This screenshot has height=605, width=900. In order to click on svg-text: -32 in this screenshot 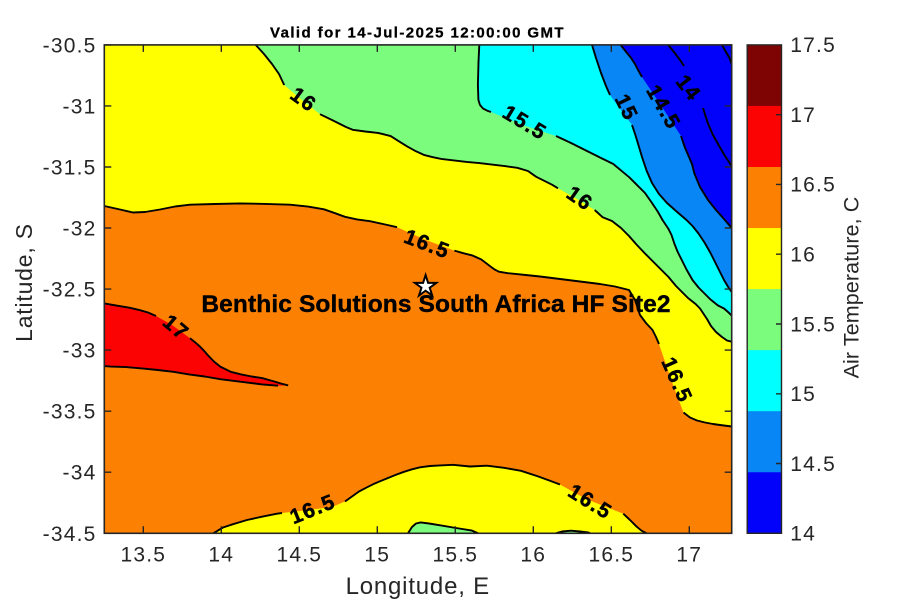, I will do `click(80, 229)`.